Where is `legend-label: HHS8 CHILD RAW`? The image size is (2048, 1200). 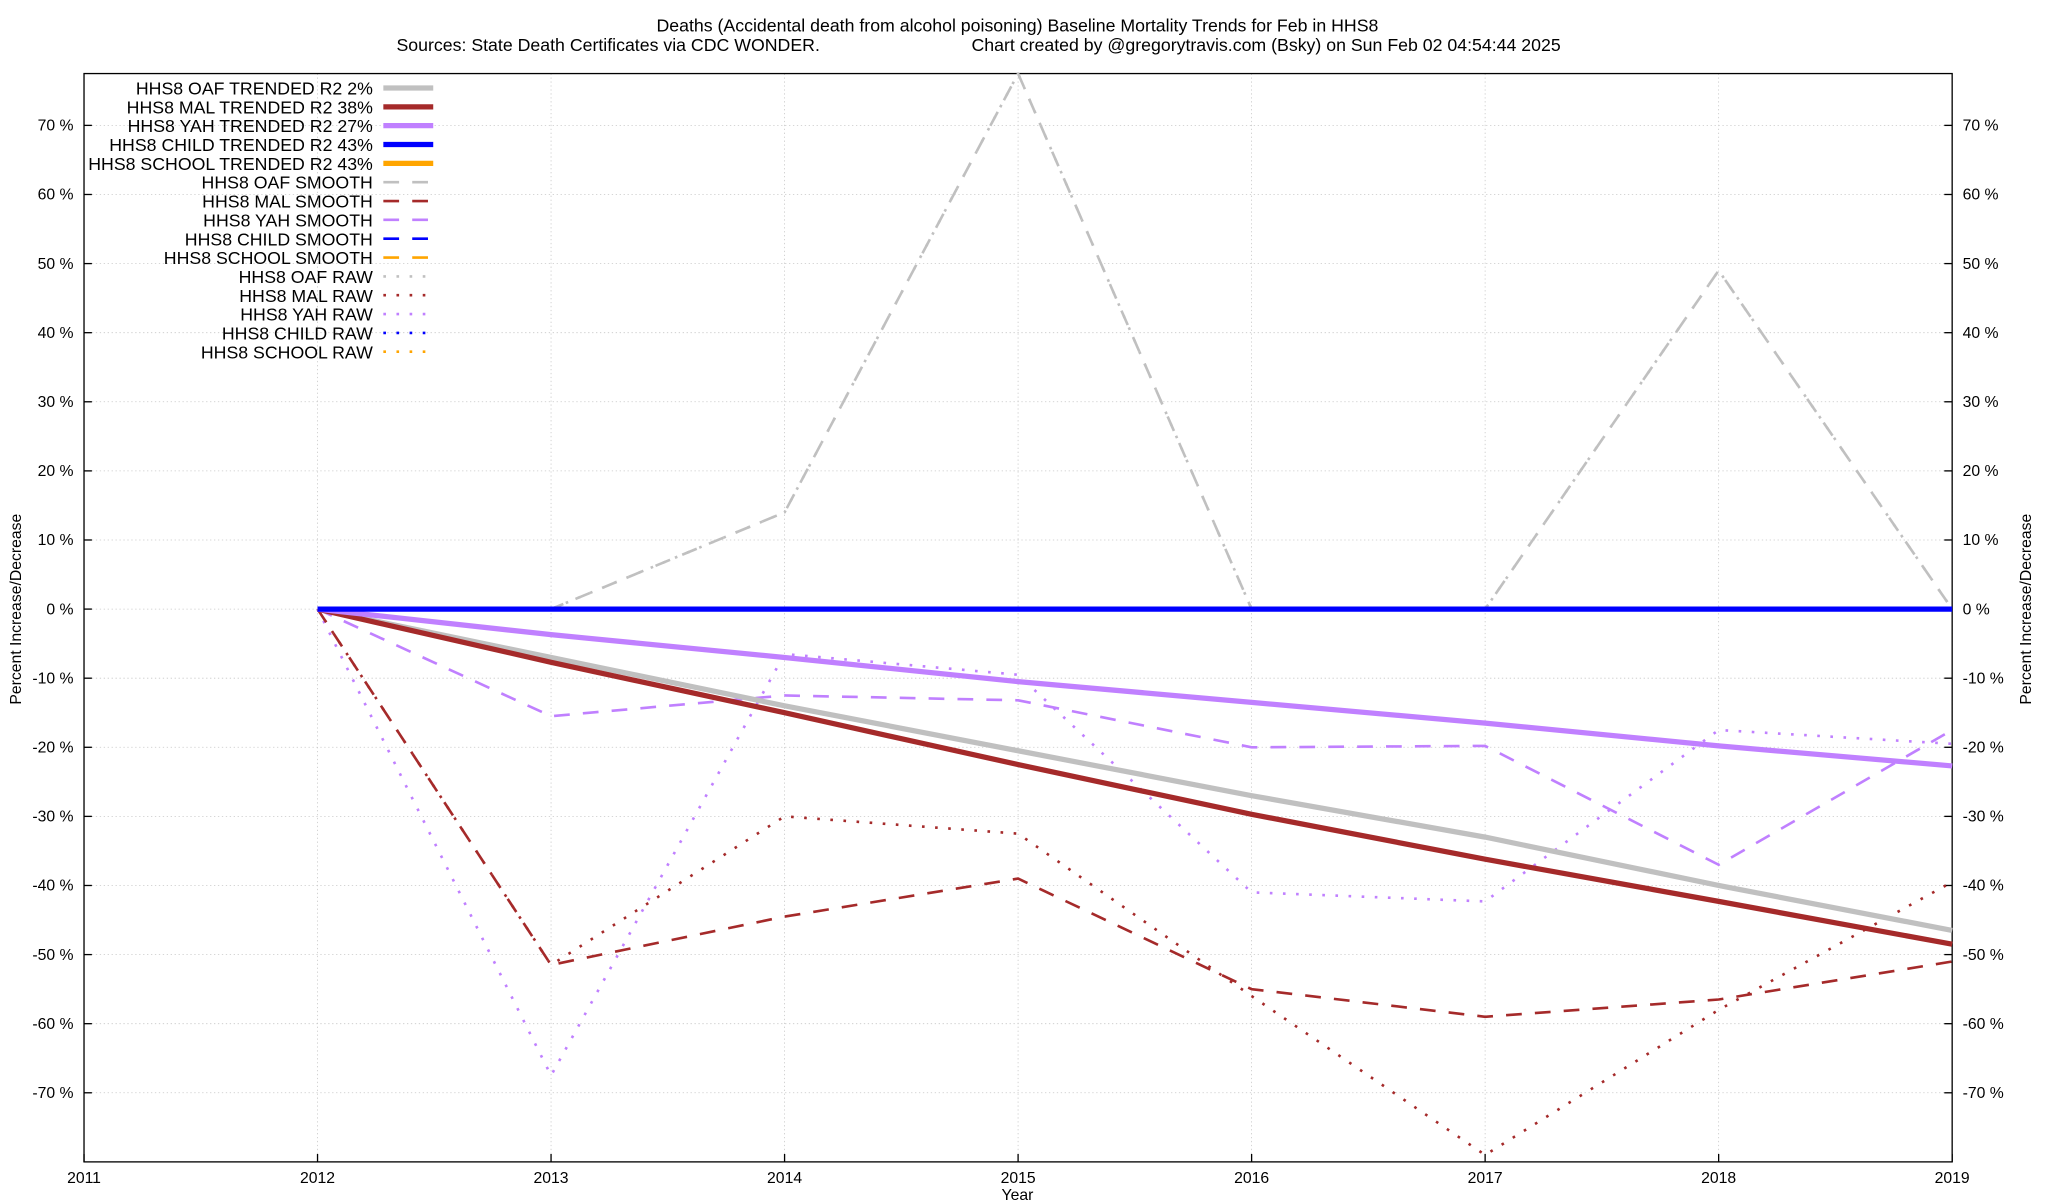 legend-label: HHS8 CHILD RAW is located at coordinates (297, 333).